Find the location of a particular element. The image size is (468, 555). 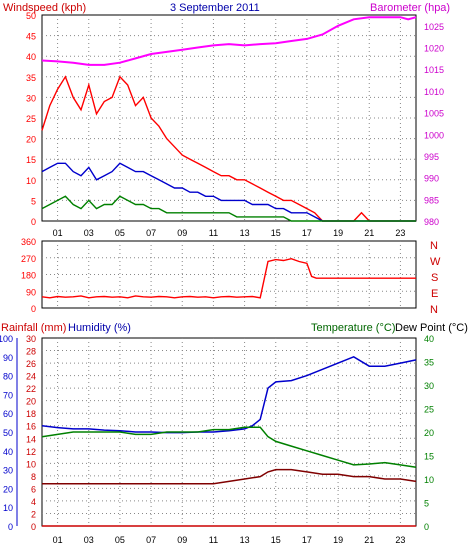

temp-x-tick-label: 19 is located at coordinates (338, 540).